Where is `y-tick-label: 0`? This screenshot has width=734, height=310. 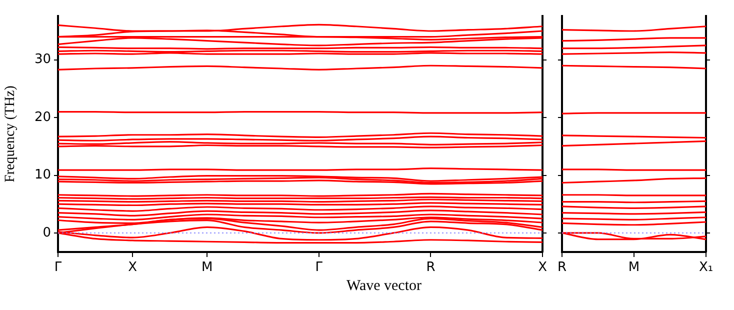 y-tick-label: 0 is located at coordinates (46, 232).